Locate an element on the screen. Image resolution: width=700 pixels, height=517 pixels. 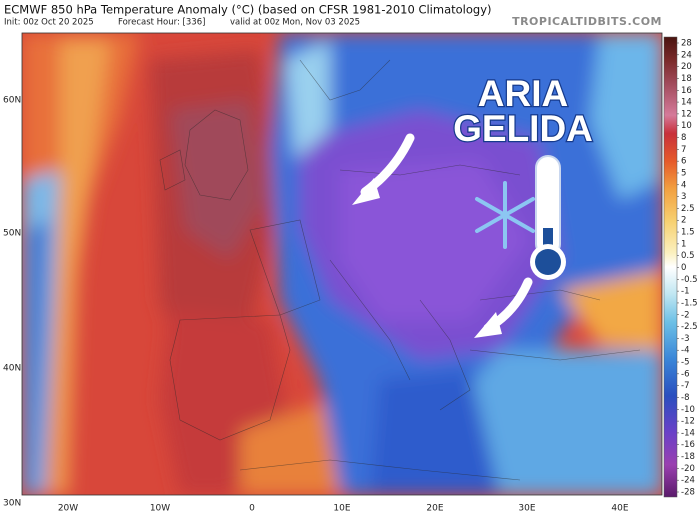
colorbar-label: -10 is located at coordinates (688, 410).